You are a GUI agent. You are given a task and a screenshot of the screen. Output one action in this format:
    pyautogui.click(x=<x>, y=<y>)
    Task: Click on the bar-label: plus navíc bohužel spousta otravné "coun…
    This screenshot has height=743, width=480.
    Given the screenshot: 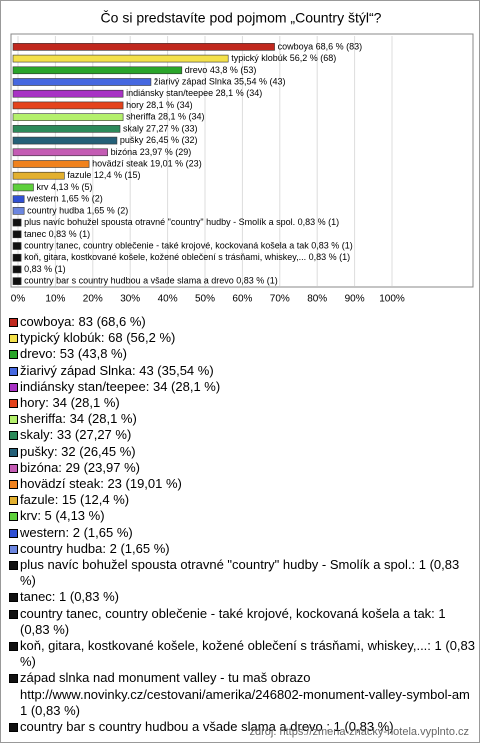 What is the action you would take?
    pyautogui.click(x=181, y=222)
    